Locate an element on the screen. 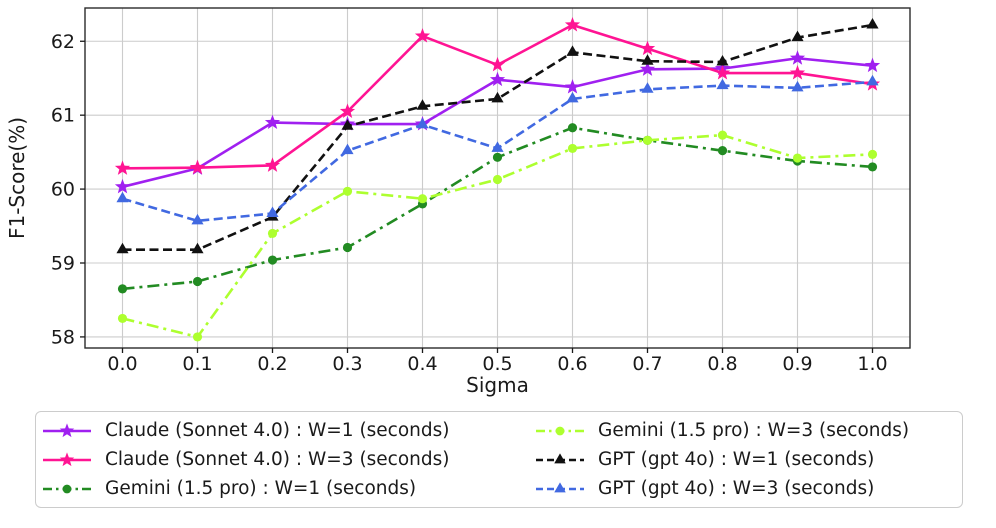 Image resolution: width=996 pixels, height=528 pixels. legend-label: GPT (gpt 4o) : W=3 (seconds) is located at coordinates (736, 488).